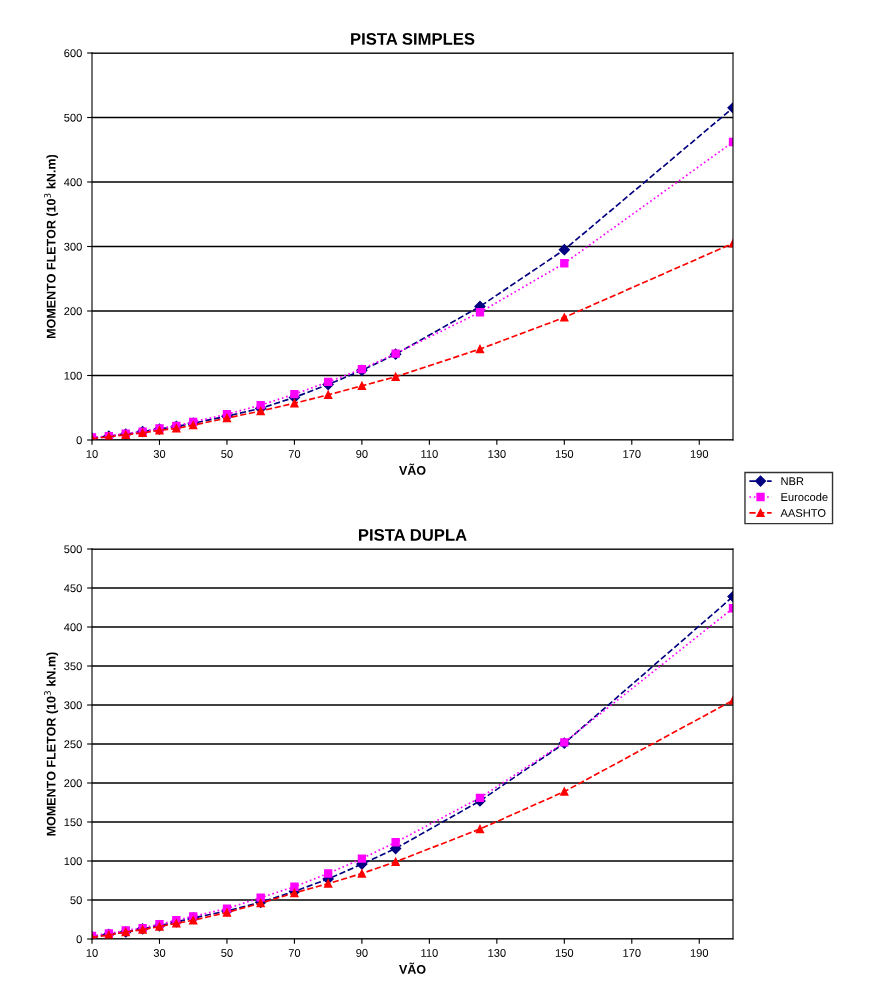  I want to click on y-tick-label: 250, so click(73, 744).